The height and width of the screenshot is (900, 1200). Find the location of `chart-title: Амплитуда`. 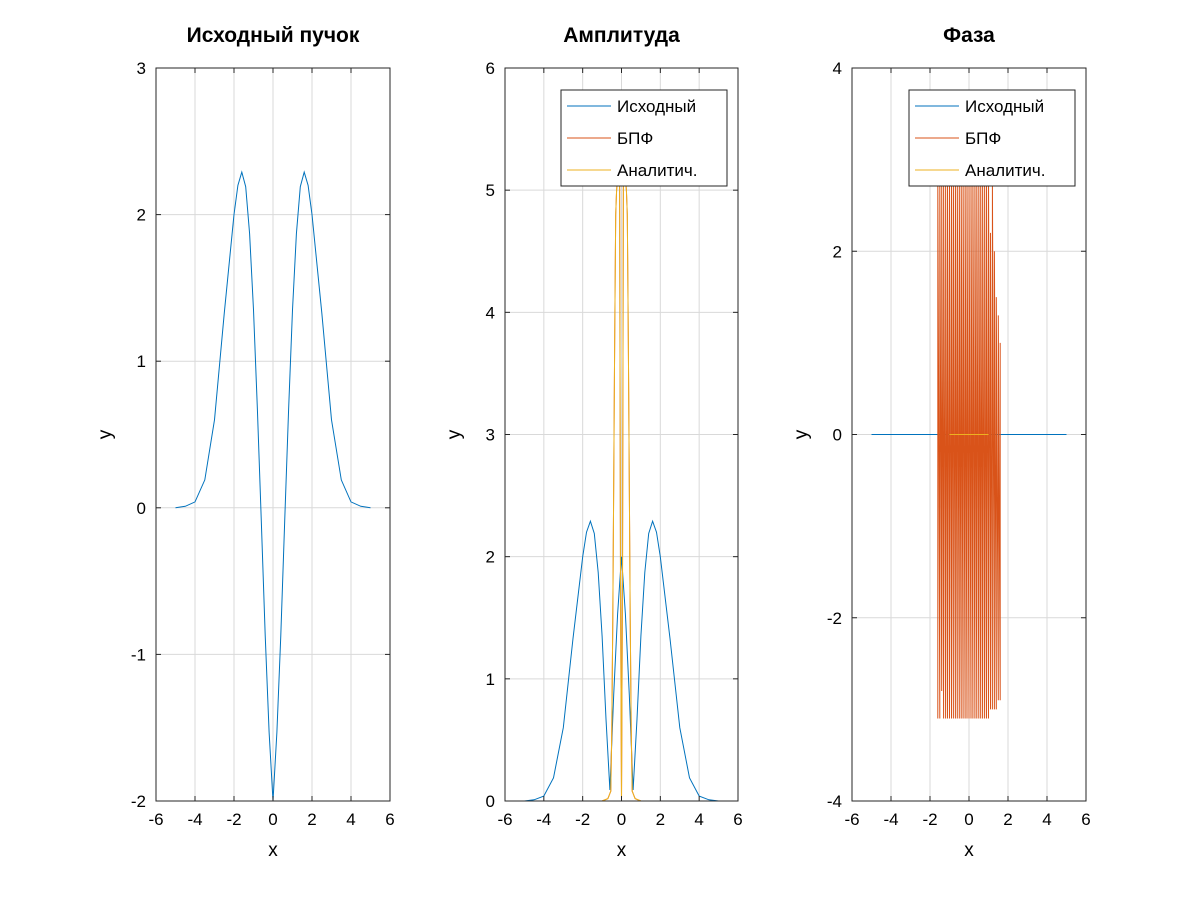

chart-title: Амплитуда is located at coordinates (621, 35).